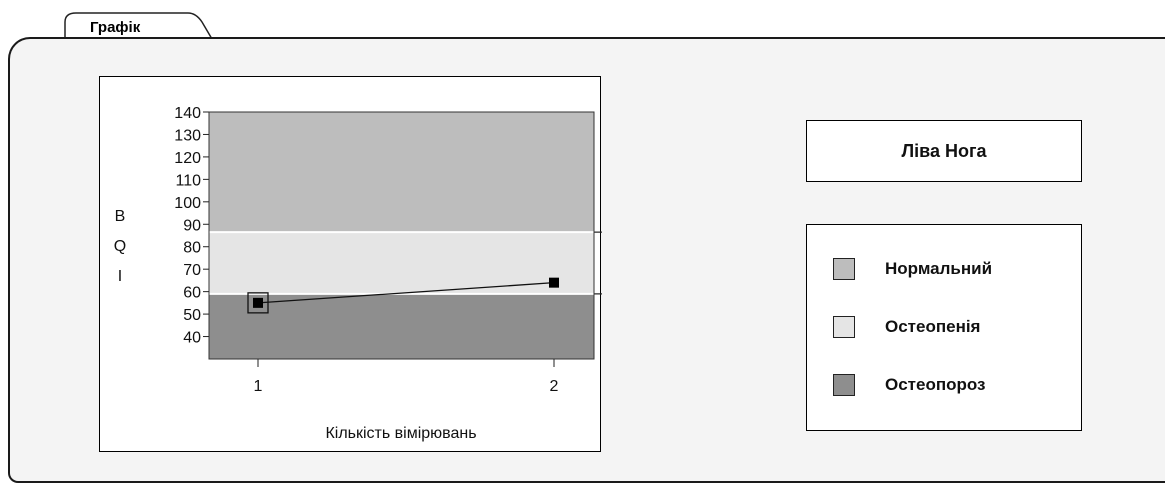 The width and height of the screenshot is (1165, 487). Describe the element at coordinates (192, 293) in the screenshot. I see `y-tick-label-60: 60` at that location.